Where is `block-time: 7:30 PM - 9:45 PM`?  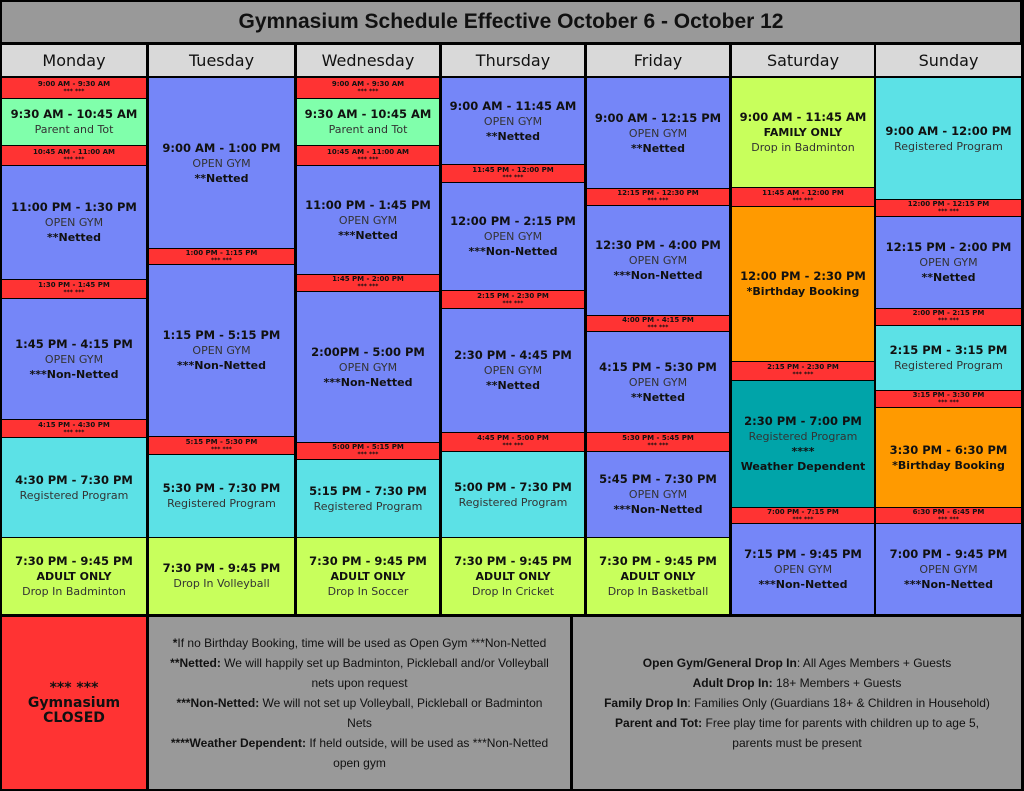
block-time: 7:30 PM - 9:45 PM is located at coordinates (658, 560).